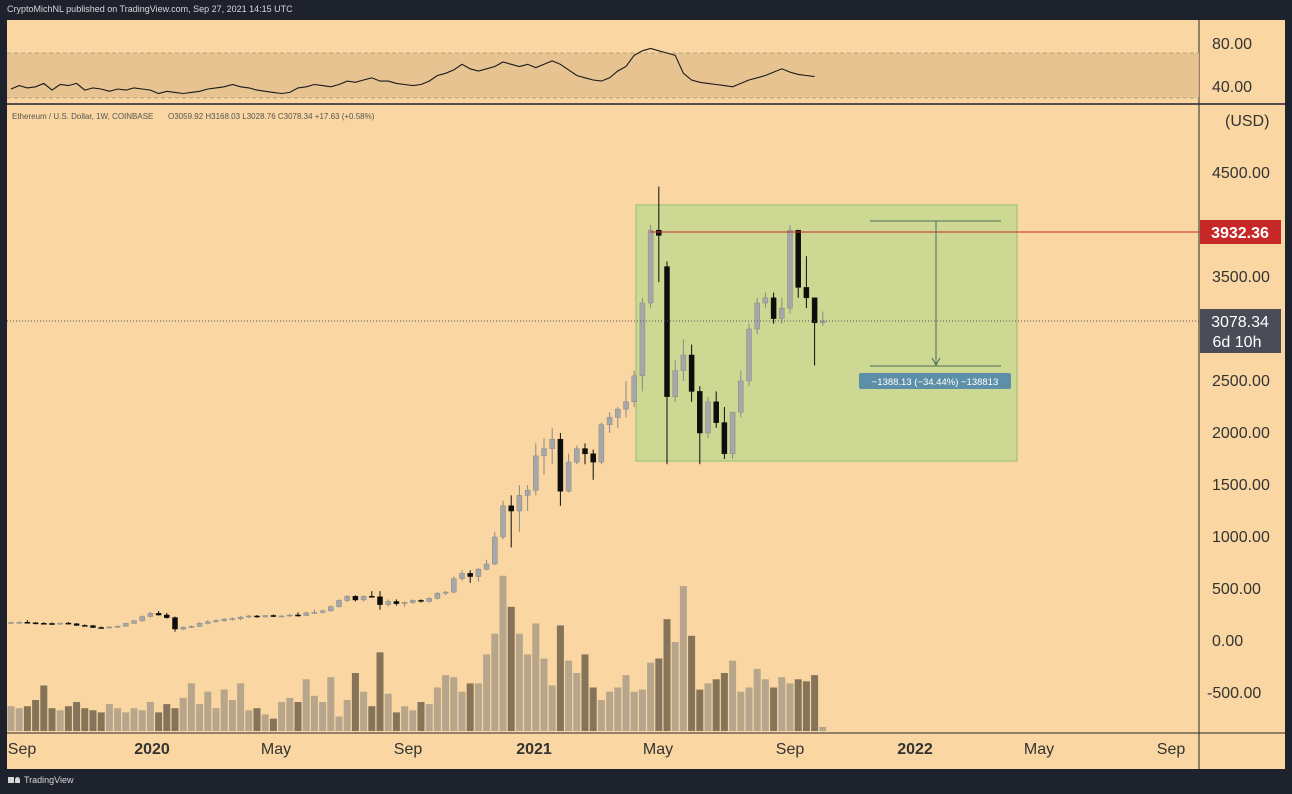  What do you see at coordinates (1240, 331) in the screenshot?
I see `current-price-badge` at bounding box center [1240, 331].